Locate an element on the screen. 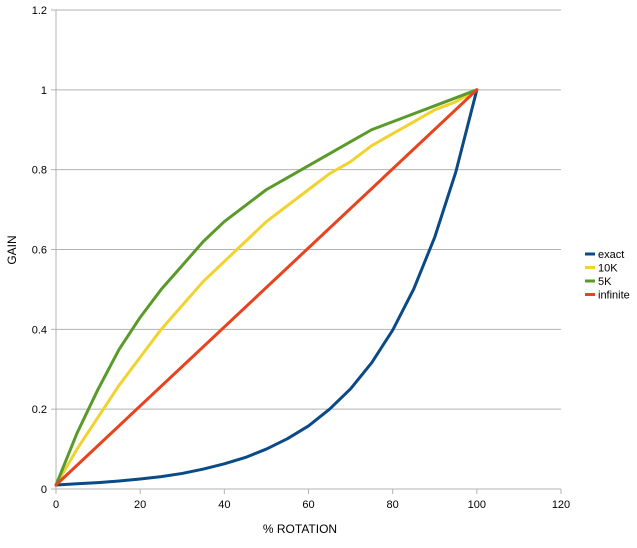  x-tick-labels: 0 20 40 60 80 100 120 is located at coordinates (311, 505).